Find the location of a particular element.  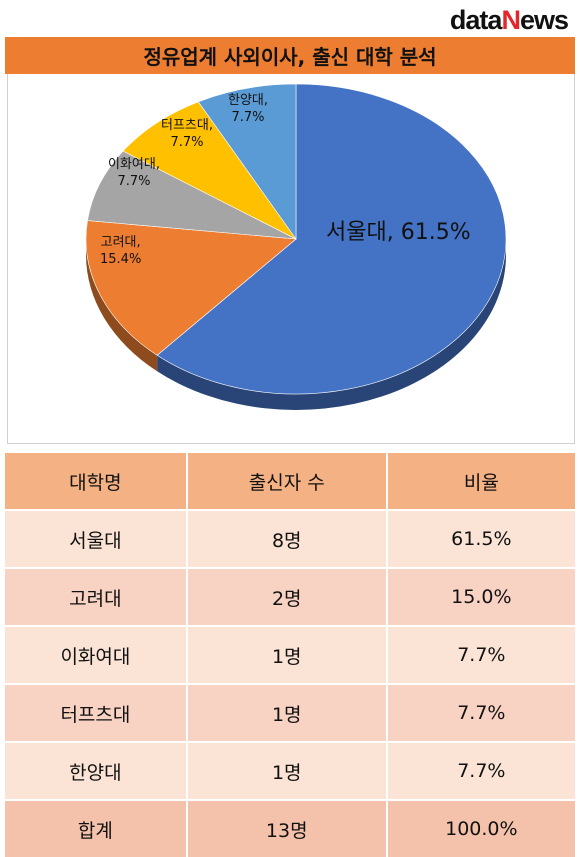

table-total-row: 합계 13명 100.0% is located at coordinates (290, 828).